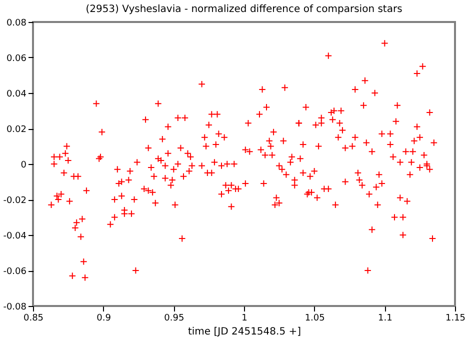 The height and width of the screenshot is (340, 474). Describe the element at coordinates (15, 307) in the screenshot. I see `y-tick-label: -0.08` at that location.